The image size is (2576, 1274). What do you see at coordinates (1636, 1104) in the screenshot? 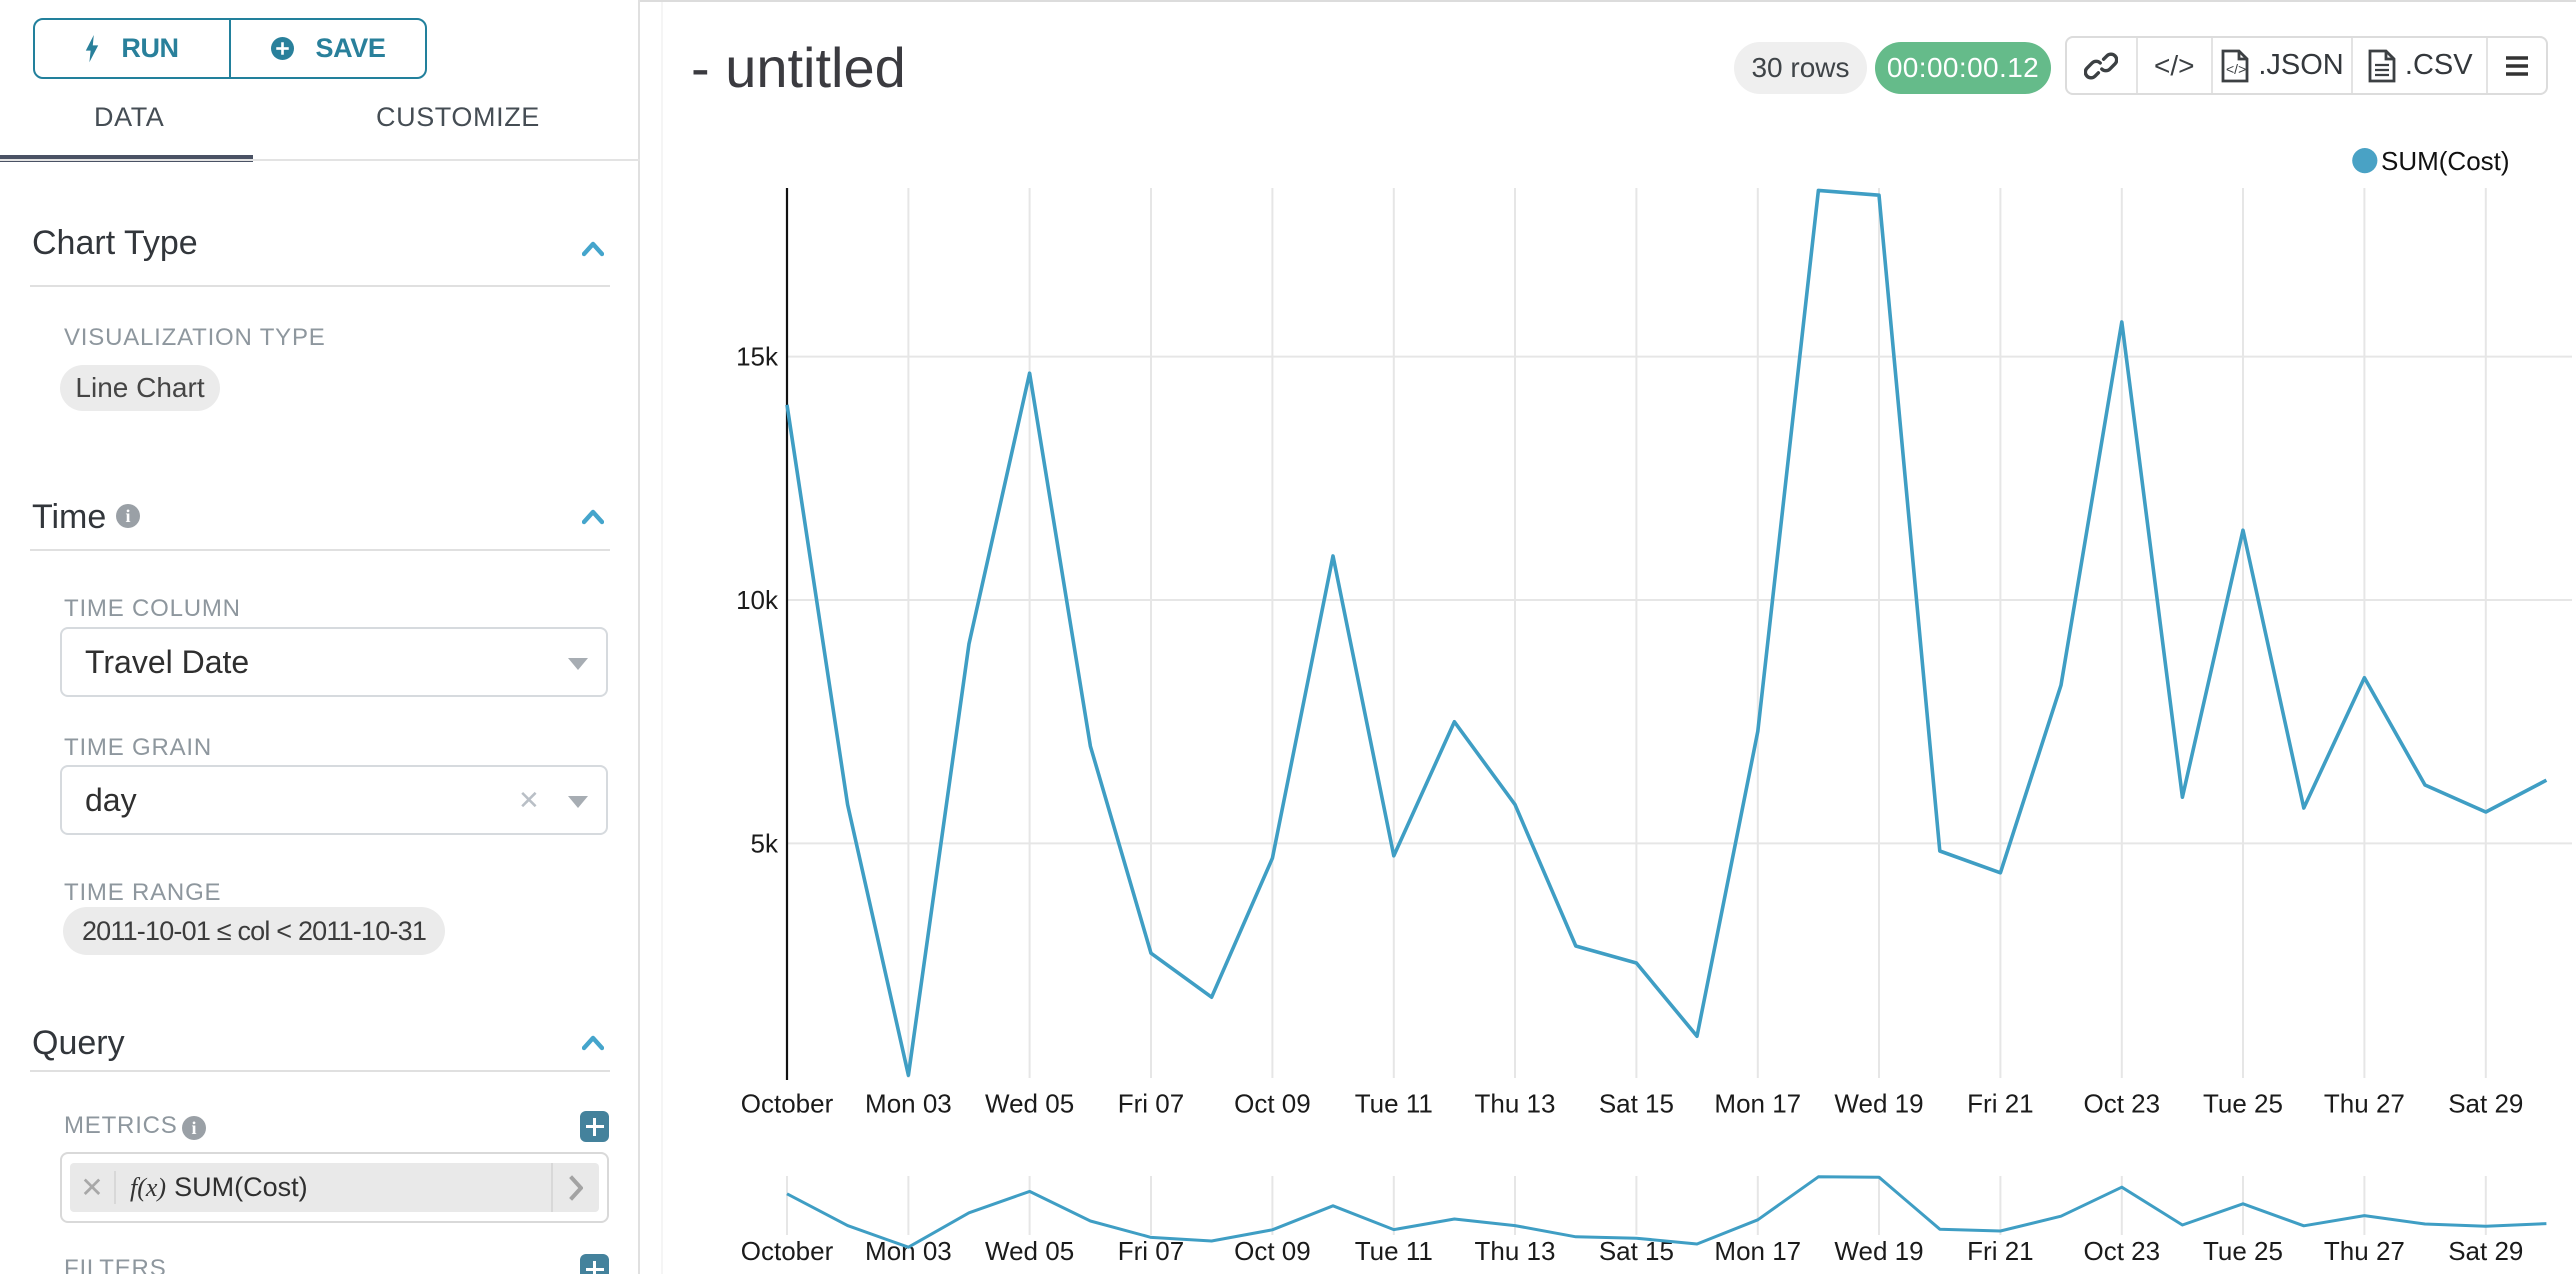
I see `svg-text: Sat 15` at bounding box center [1636, 1104].